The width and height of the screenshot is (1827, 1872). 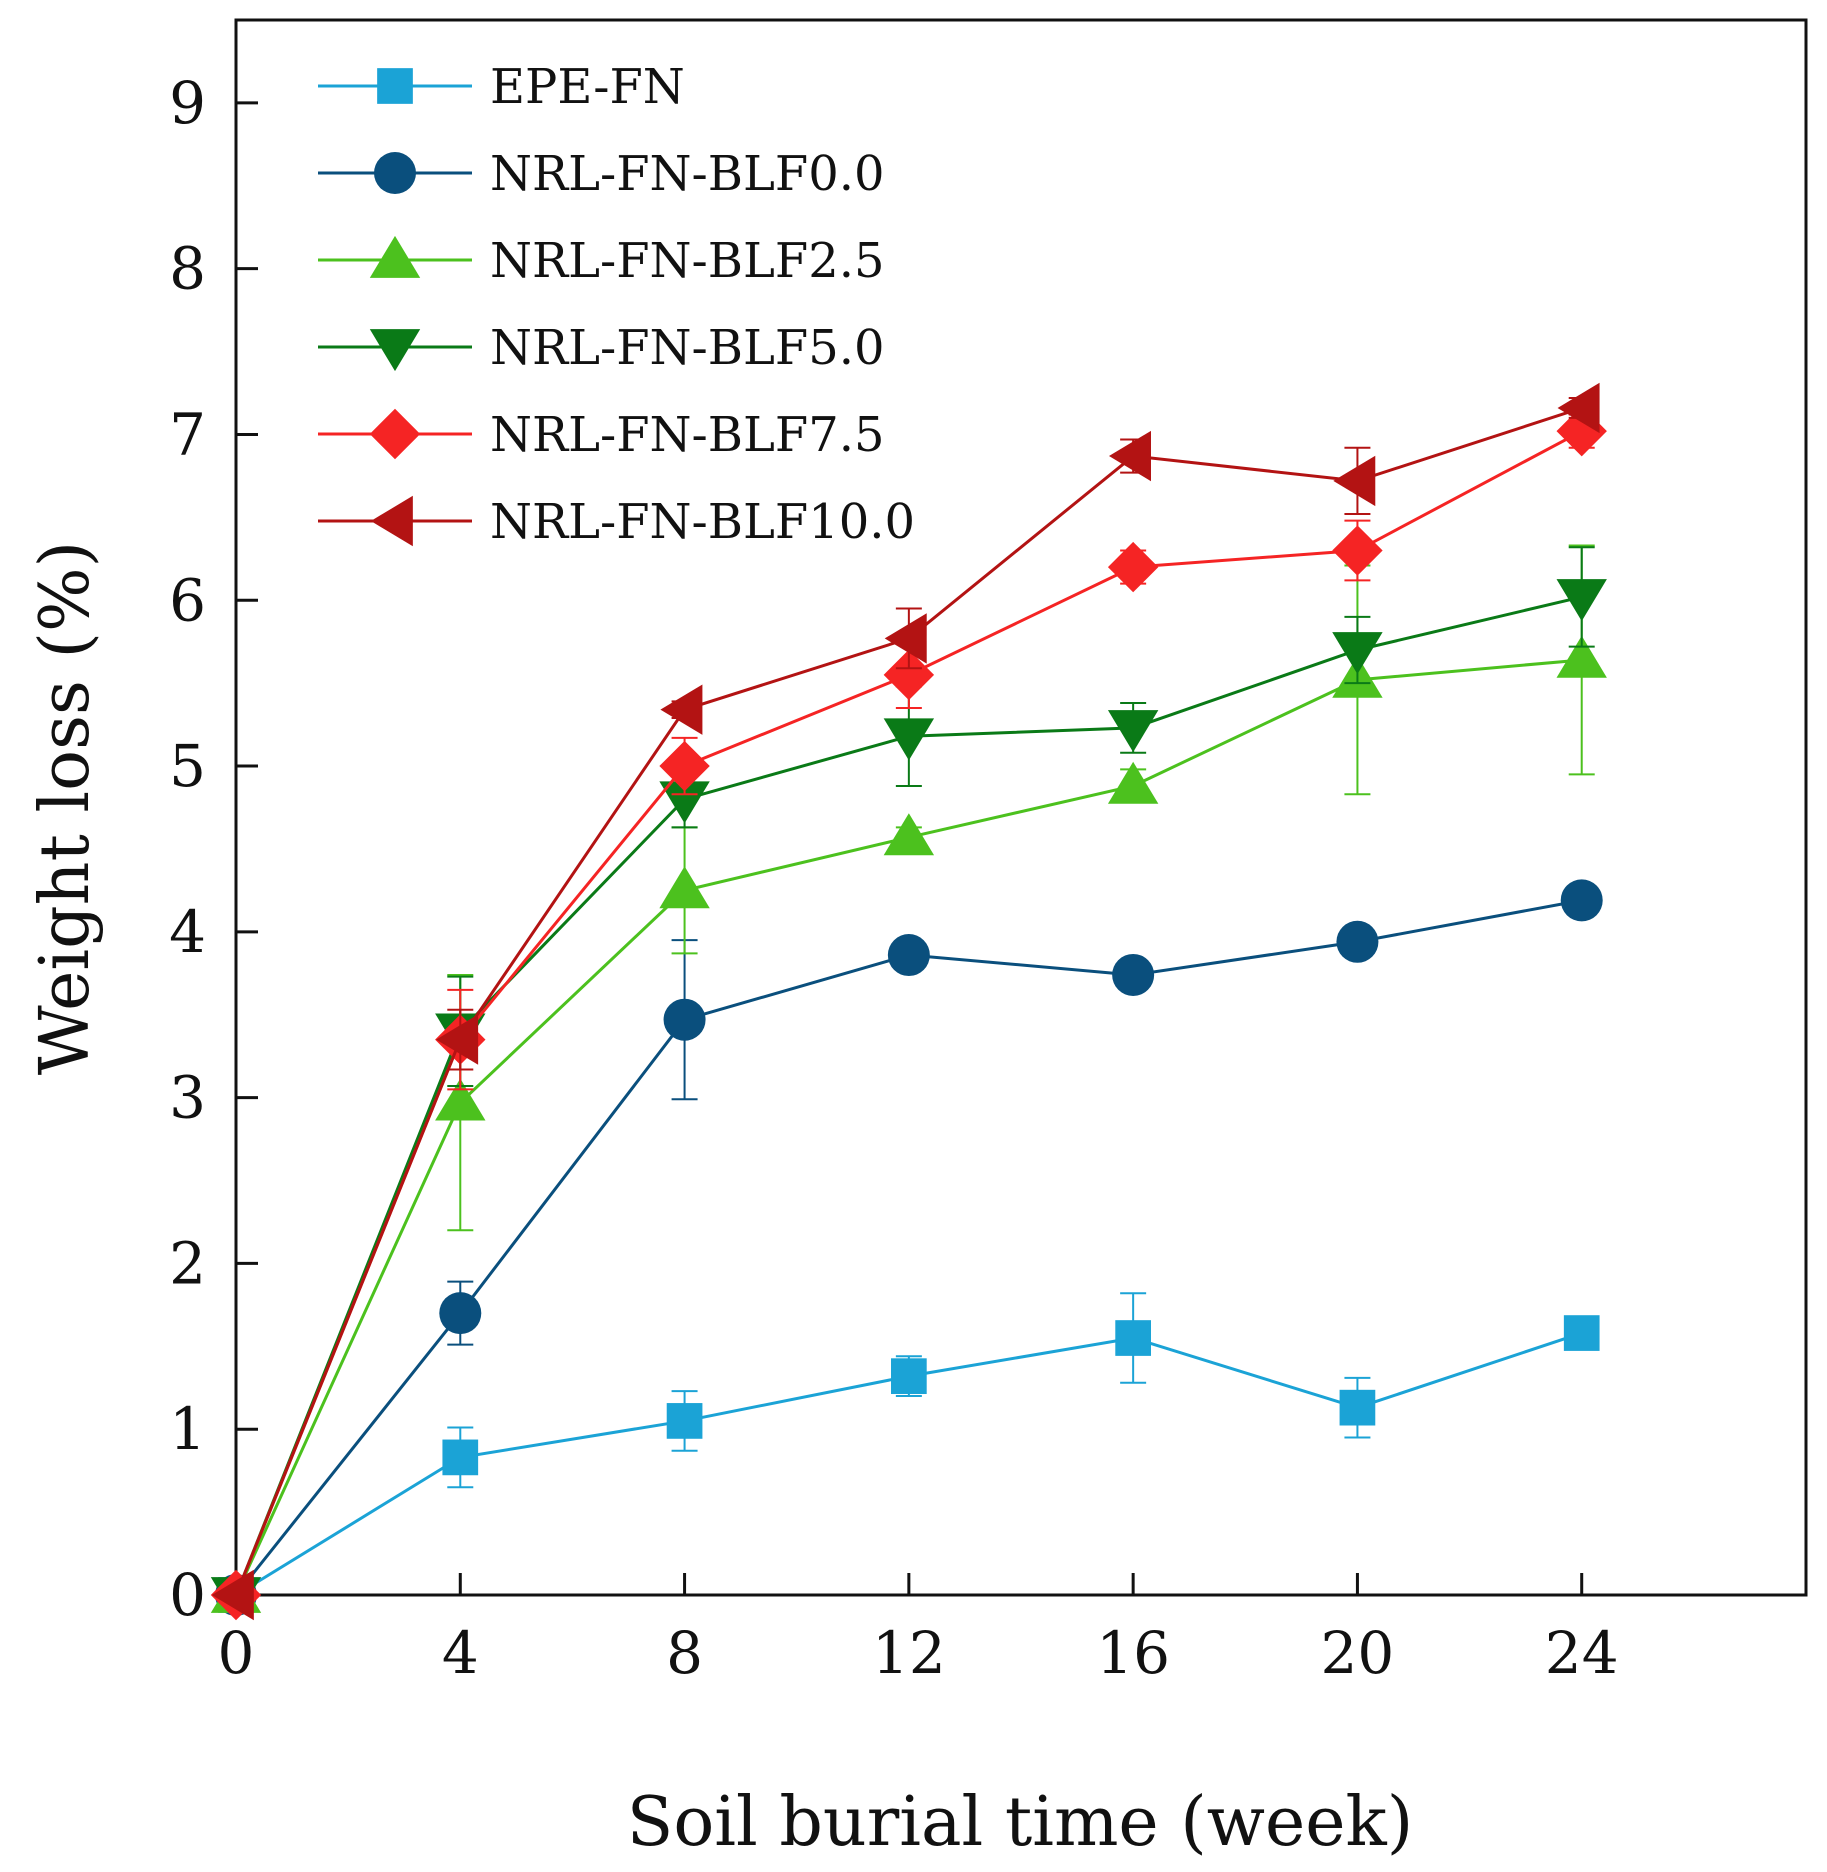 I want to click on legend-label: EPE-FN, so click(x=587, y=87).